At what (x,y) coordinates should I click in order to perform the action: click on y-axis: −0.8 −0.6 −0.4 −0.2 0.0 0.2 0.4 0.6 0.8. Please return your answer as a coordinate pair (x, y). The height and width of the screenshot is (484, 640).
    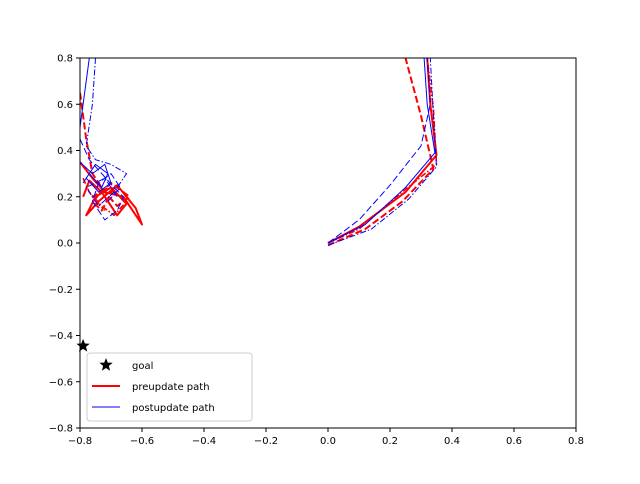
    Looking at the image, I should click on (64, 244).